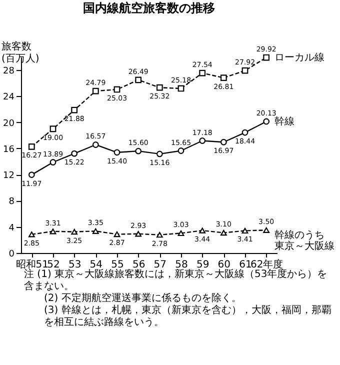 The height and width of the screenshot is (365, 340). What do you see at coordinates (9, 97) in the screenshot?
I see `y-tick-label: 24` at bounding box center [9, 97].